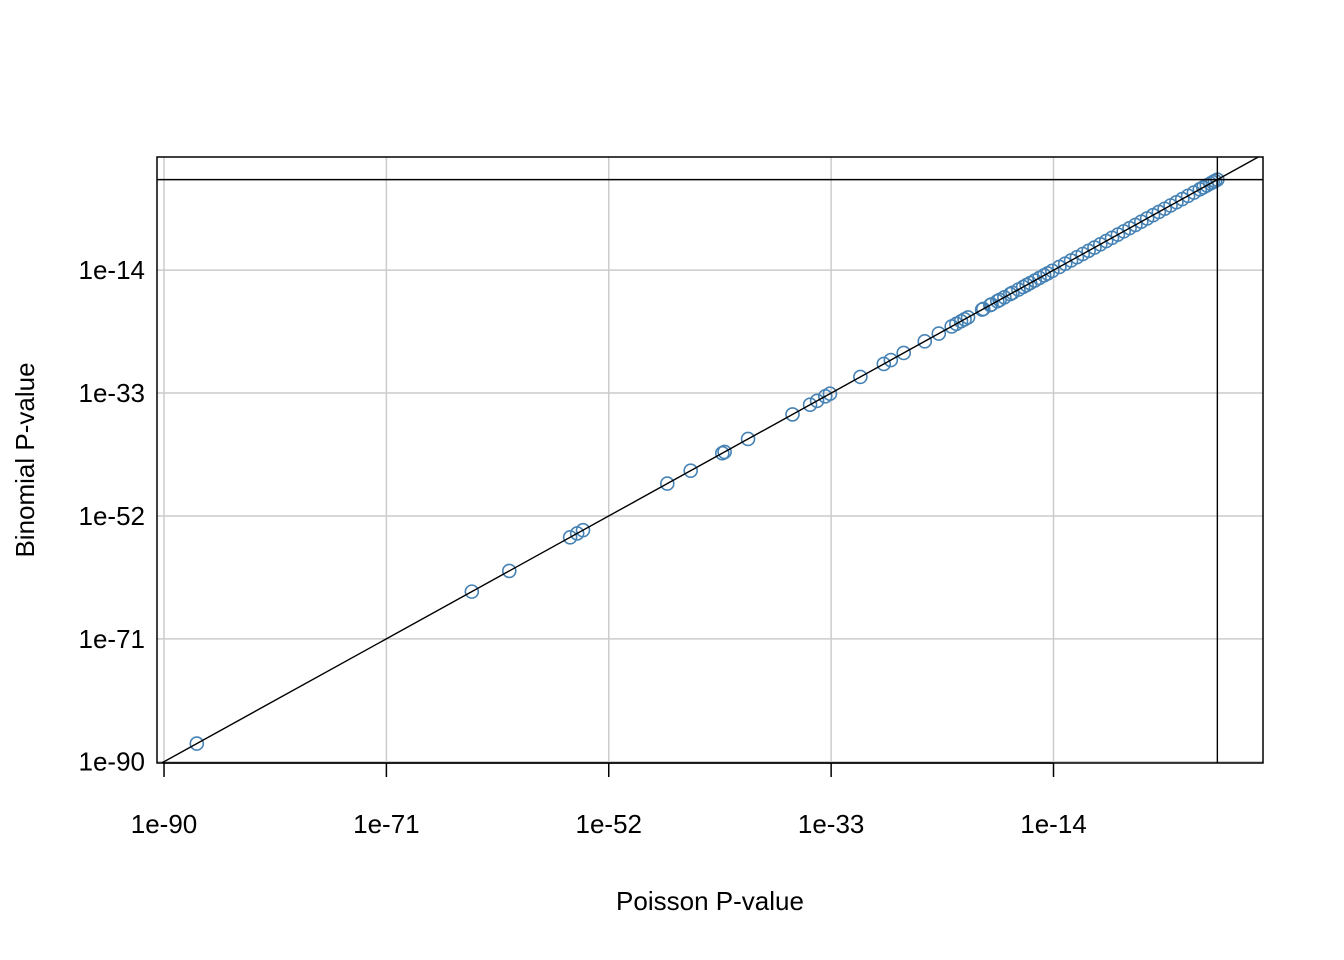 This screenshot has height=960, width=1344. What do you see at coordinates (112, 639) in the screenshot?
I see `y-tick-label: 1e-71` at bounding box center [112, 639].